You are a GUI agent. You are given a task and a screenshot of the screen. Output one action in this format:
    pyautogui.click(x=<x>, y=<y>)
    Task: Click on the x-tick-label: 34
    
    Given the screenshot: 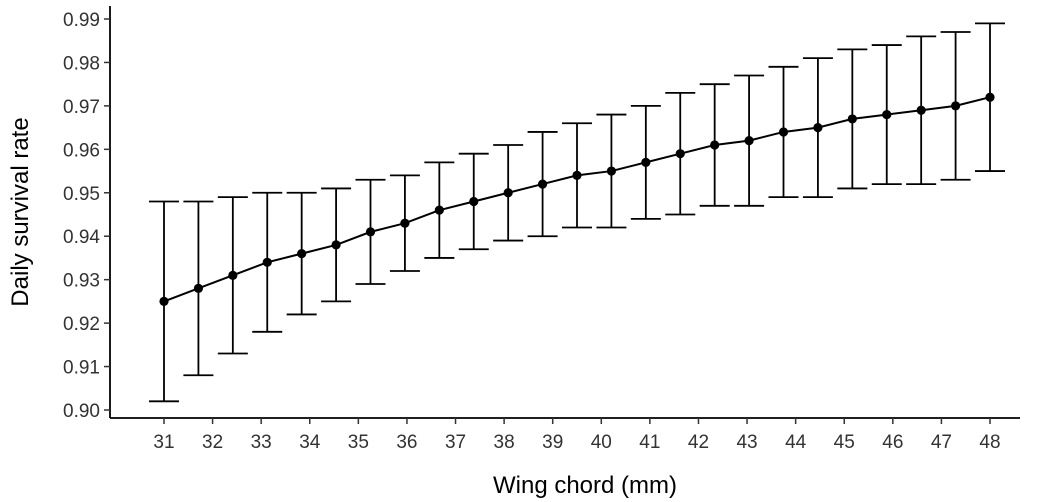 What is the action you would take?
    pyautogui.click(x=310, y=442)
    